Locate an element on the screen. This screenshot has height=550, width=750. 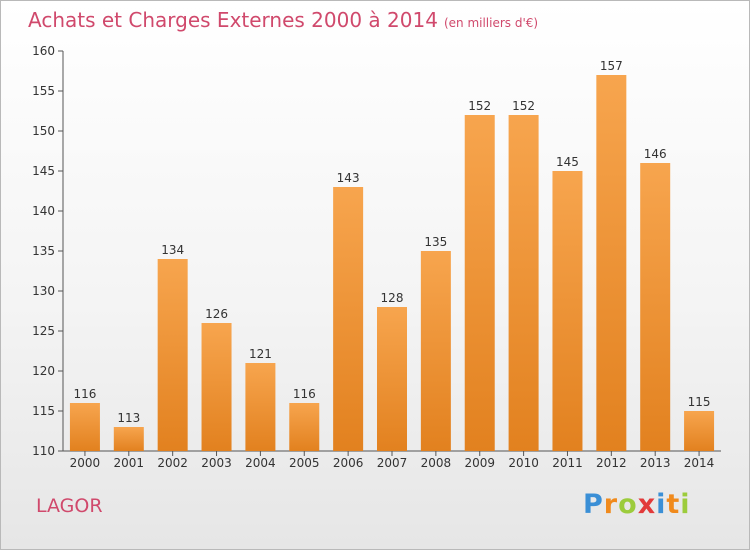
x-tick-label: 2002 is located at coordinates (172, 463).